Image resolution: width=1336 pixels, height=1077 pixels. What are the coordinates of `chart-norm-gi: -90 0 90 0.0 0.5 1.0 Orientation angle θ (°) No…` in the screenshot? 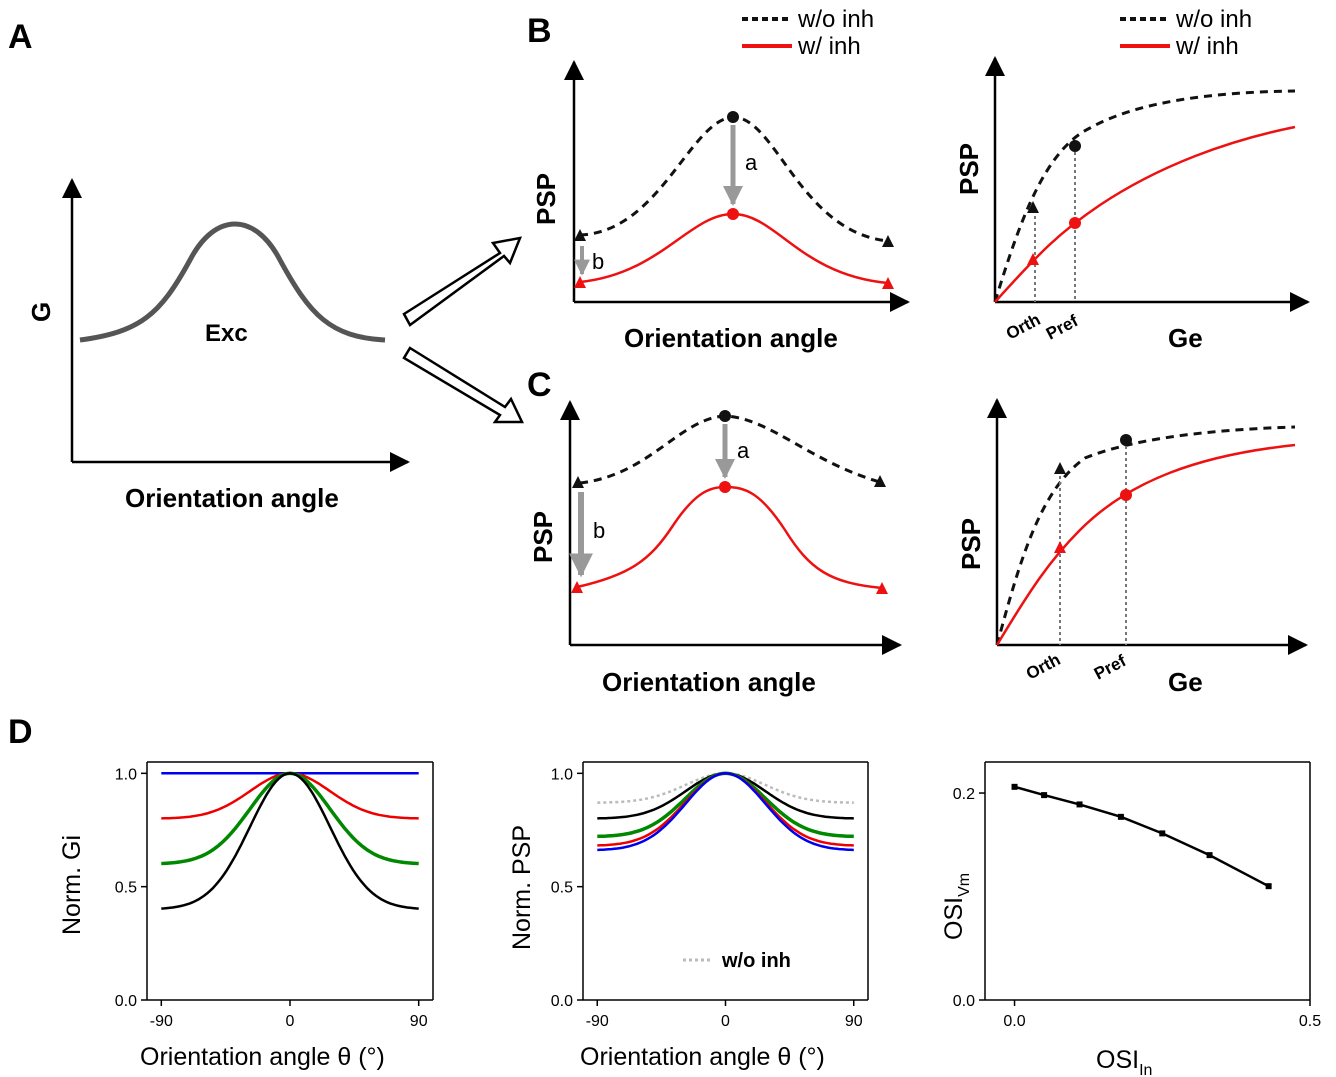 It's located at (246, 916).